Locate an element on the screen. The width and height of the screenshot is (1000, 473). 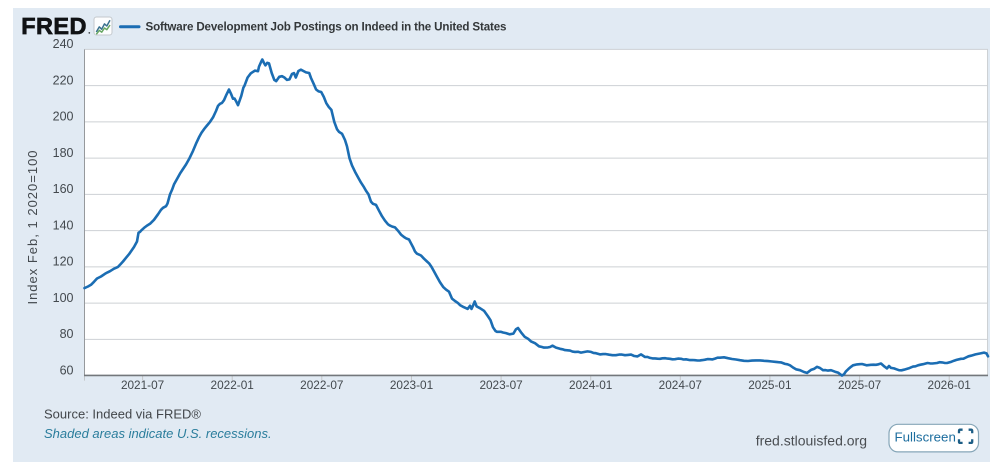
svg-text: 2024-01 is located at coordinates (590, 385).